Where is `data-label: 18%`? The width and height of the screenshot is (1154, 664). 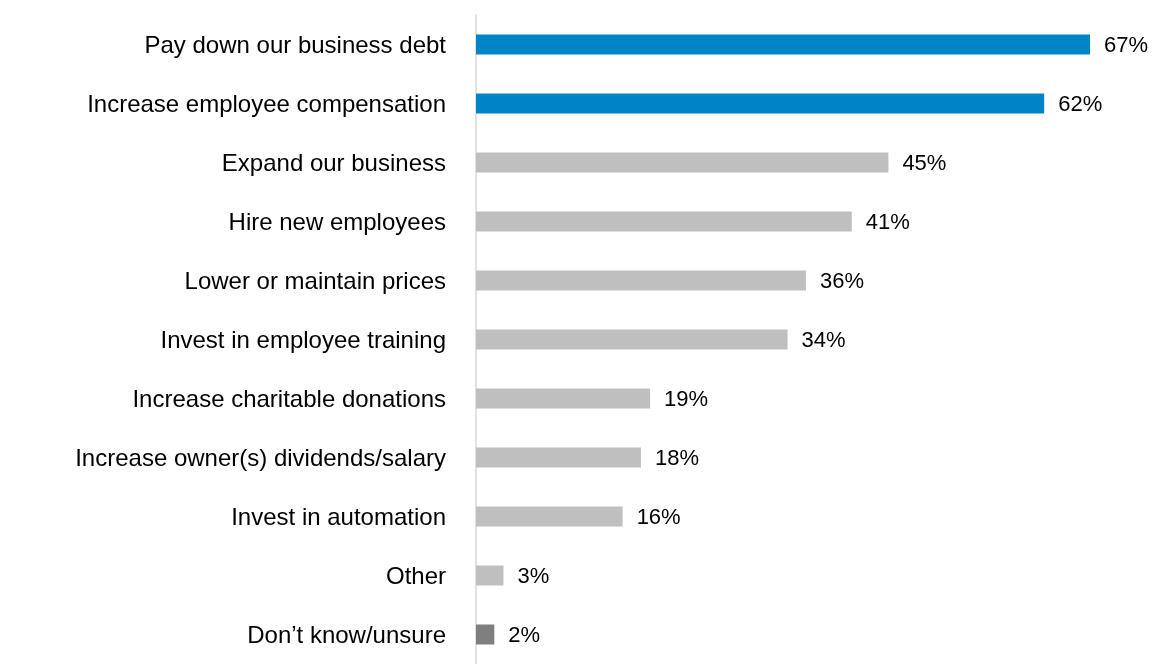 data-label: 18% is located at coordinates (676, 457).